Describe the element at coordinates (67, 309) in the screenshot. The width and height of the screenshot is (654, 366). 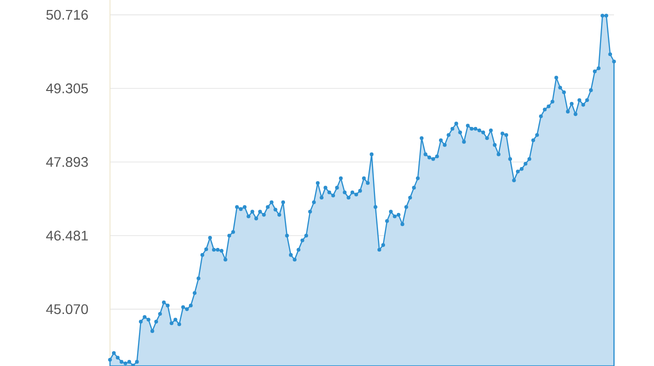
I see `y-tick-label: 45.070` at that location.